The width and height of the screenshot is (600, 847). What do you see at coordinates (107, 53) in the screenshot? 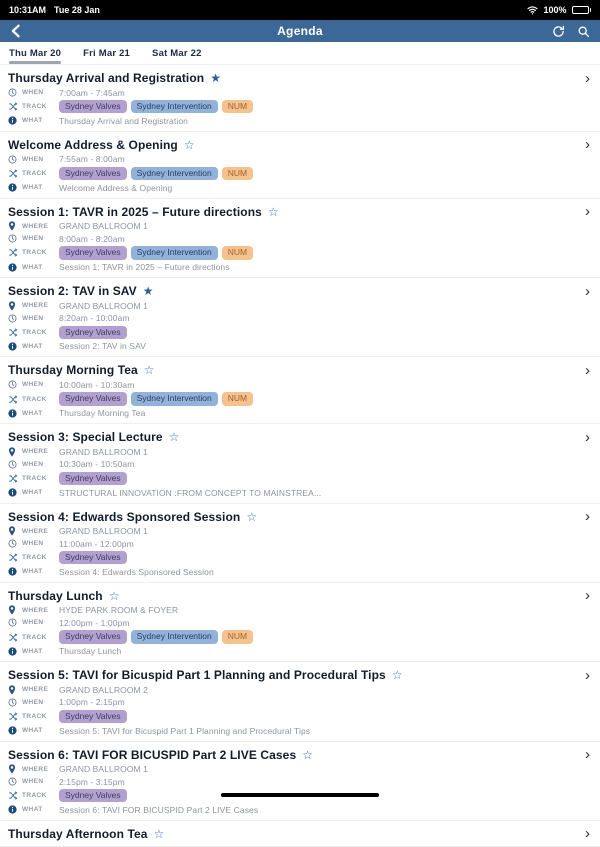
I see `tab-fri-mar-21: Fri Mar 21` at bounding box center [107, 53].